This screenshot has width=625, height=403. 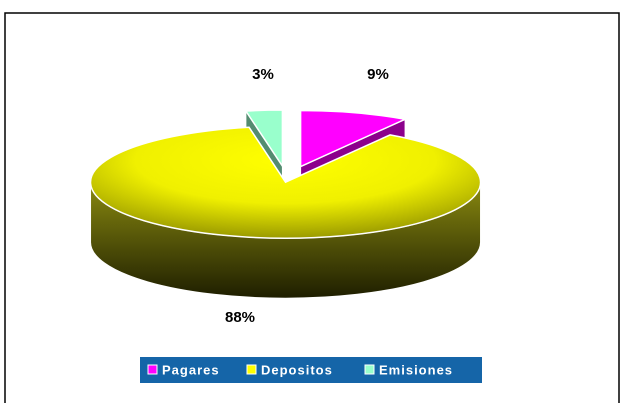 What do you see at coordinates (191, 369) in the screenshot?
I see `legend-label: Pagares` at bounding box center [191, 369].